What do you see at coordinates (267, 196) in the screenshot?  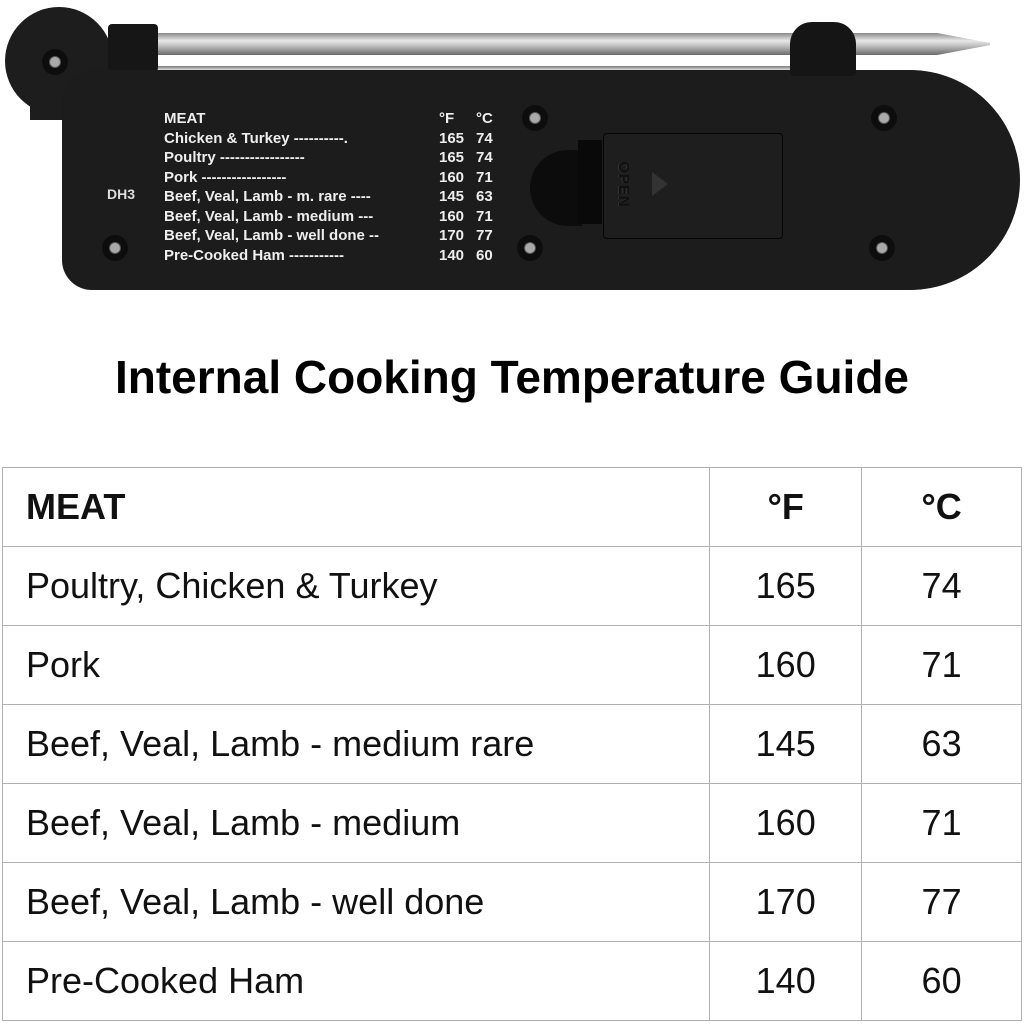 I see `device-row-meat: Beef, Veal, Lamb - m. rare ----` at bounding box center [267, 196].